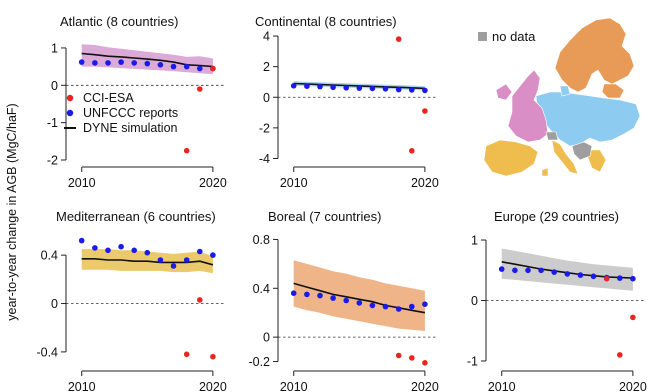 Image resolution: width=655 pixels, height=392 pixels. Describe the element at coordinates (52, 161) in the screenshot. I see `y-tick-label: -2` at that location.